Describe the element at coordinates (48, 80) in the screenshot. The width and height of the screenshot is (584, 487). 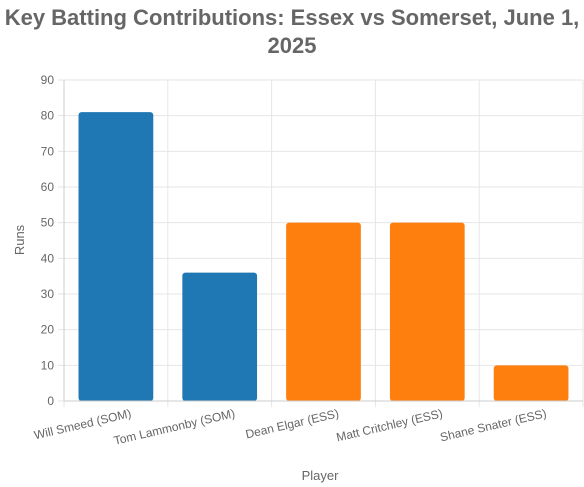
I see `y-tick-label: 90` at that location.